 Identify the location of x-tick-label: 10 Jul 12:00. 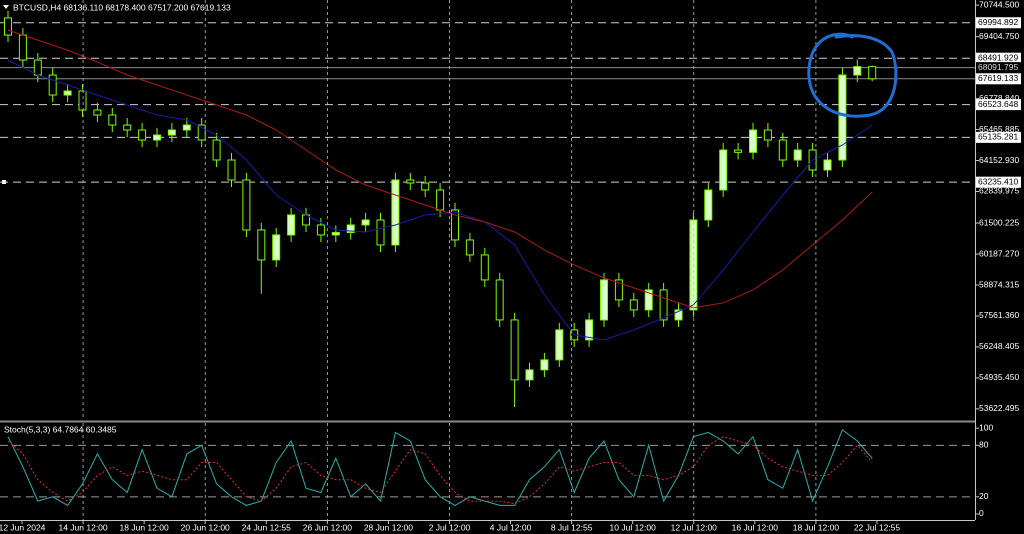
(633, 527).